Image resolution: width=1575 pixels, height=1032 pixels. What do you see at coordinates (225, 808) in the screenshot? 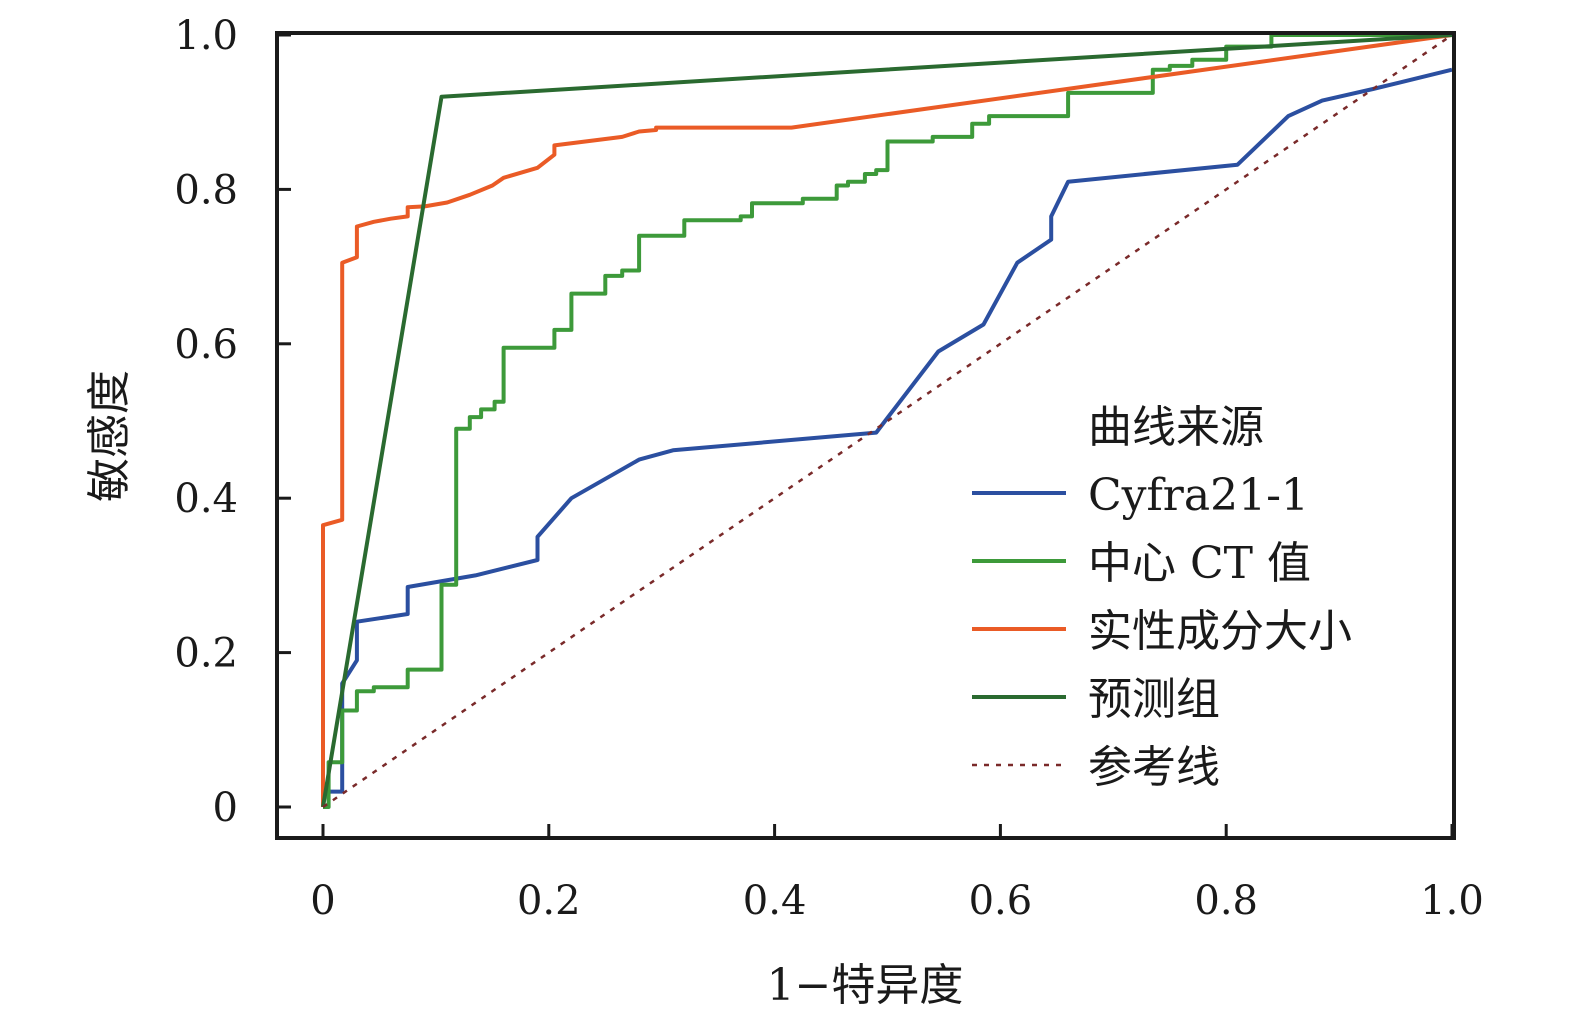
I see `y-tick-label: 0` at bounding box center [225, 808].